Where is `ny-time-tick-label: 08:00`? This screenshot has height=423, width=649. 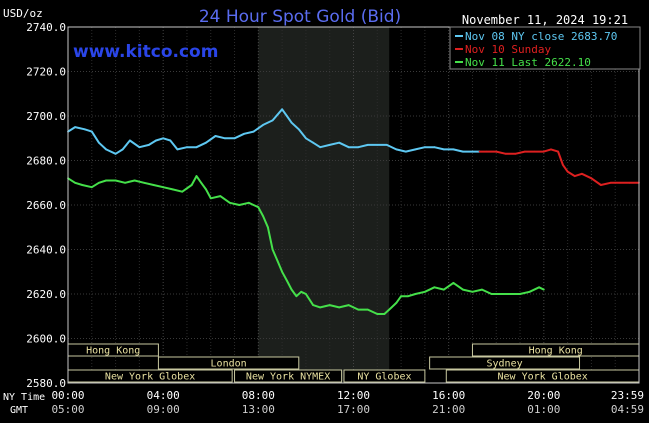
ny-time-tick-label: 08:00 is located at coordinates (258, 395).